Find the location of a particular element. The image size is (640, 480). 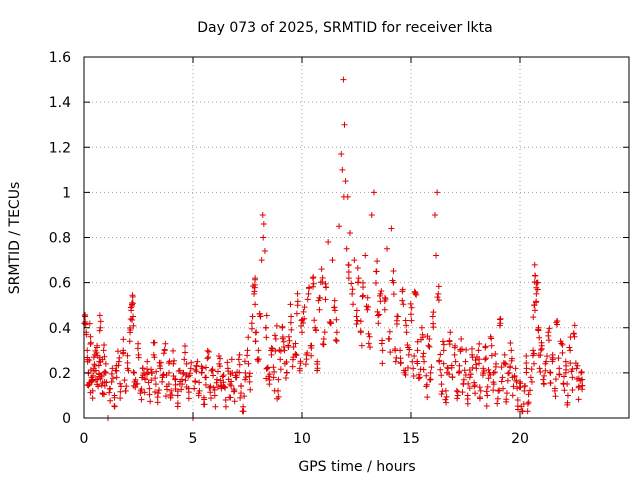

x-tick-label: 0 is located at coordinates (84, 439).